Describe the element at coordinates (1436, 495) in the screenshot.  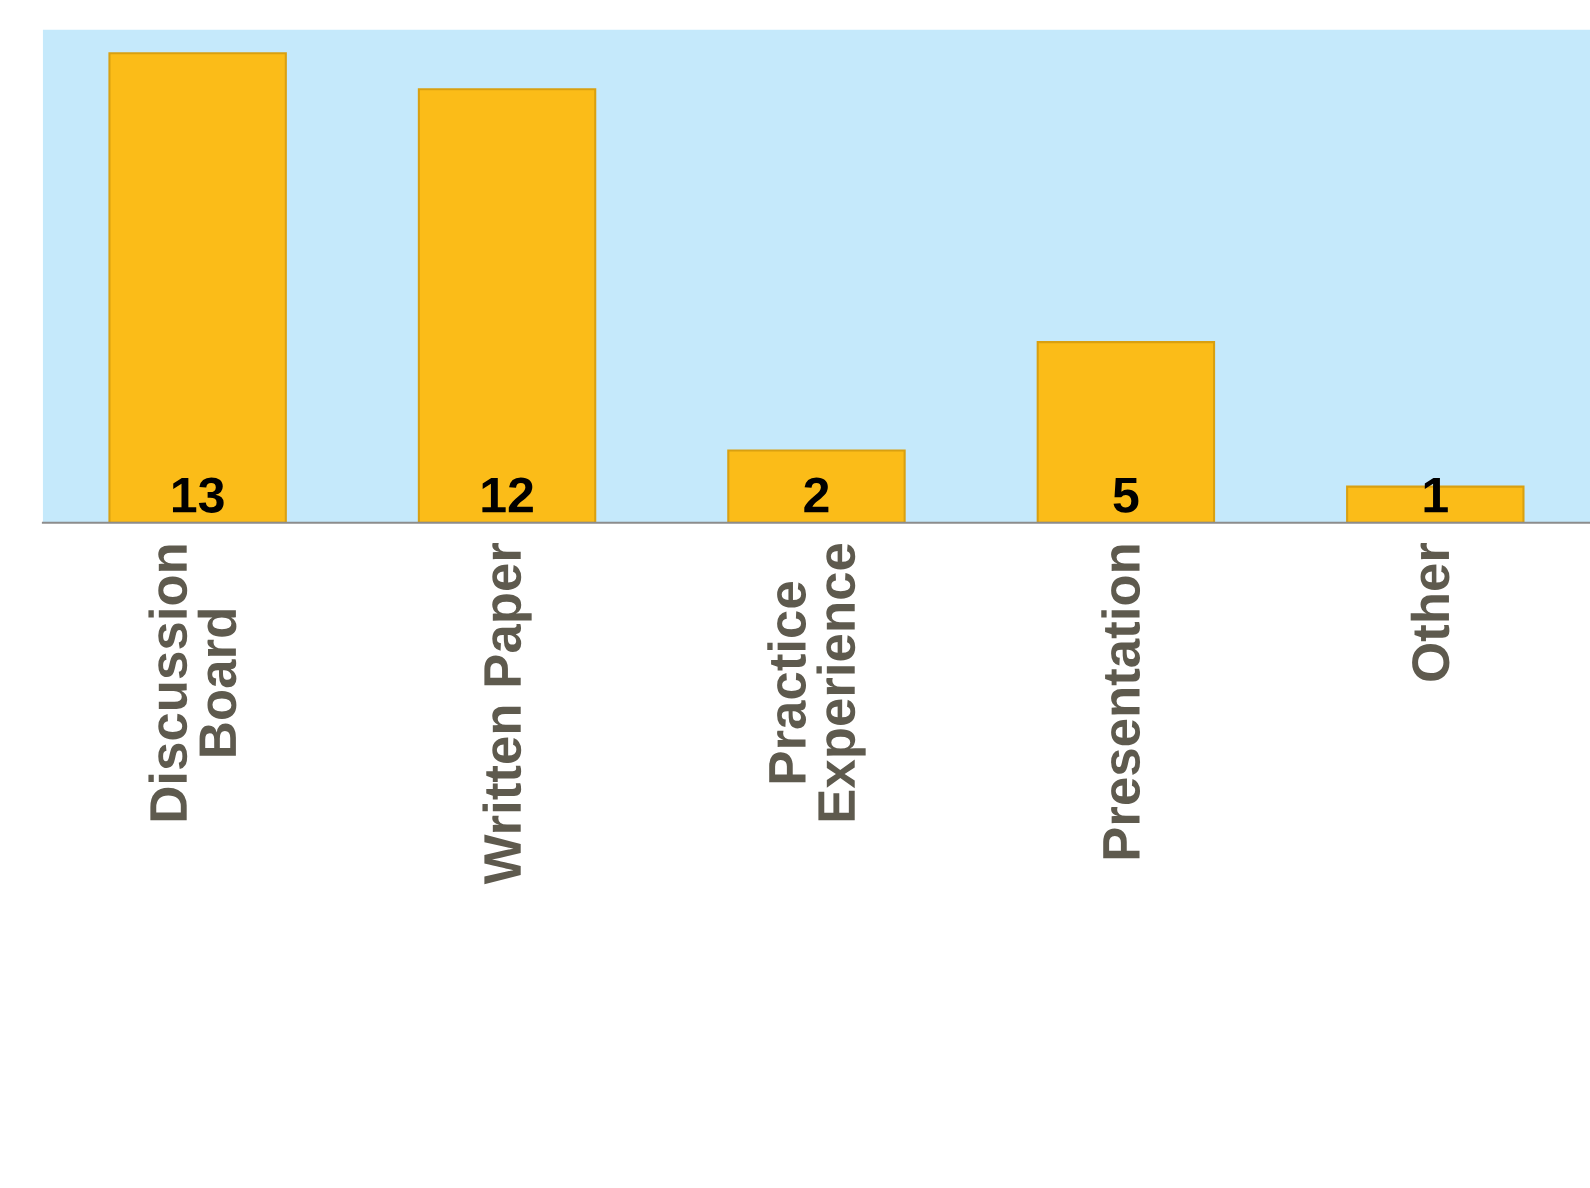
I see `data-label: 1` at that location.